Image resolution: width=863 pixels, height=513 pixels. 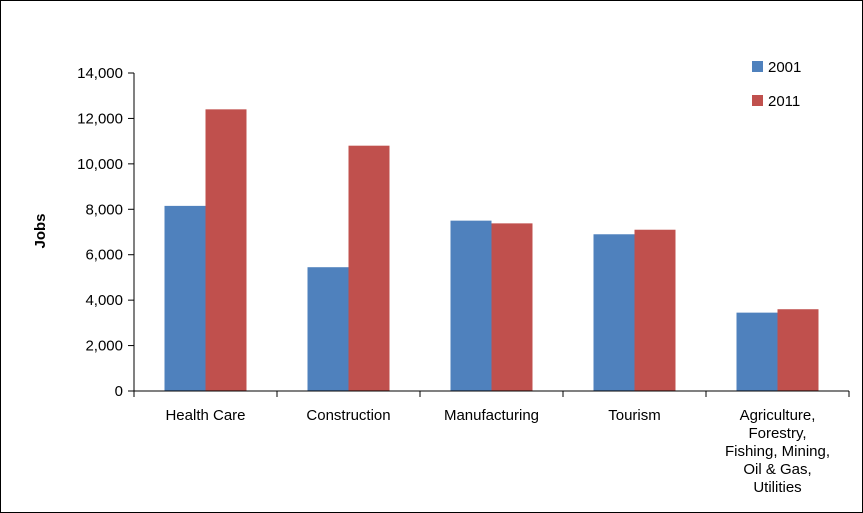 I want to click on y-tick-label: 14,000, so click(x=100, y=73).